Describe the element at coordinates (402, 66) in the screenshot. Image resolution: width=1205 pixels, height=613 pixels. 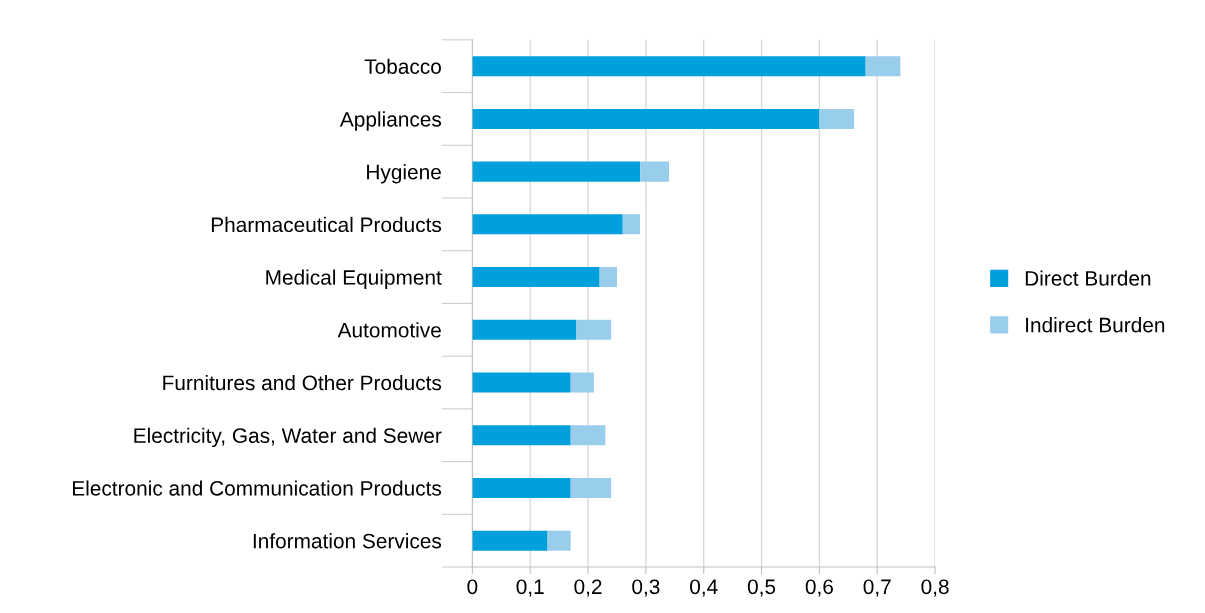
I see `y-tick-label: Tobacco` at that location.